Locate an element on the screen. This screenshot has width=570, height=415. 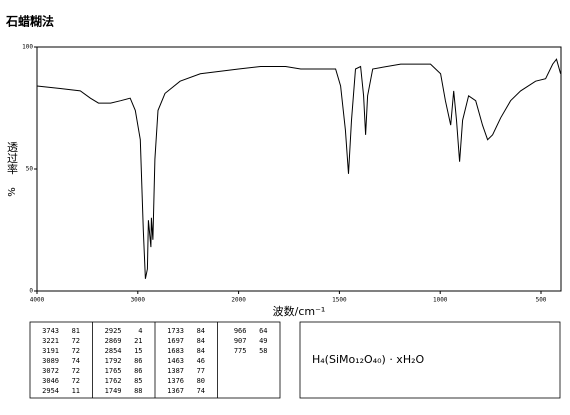
peak-wavenumber: 3743 is located at coordinates (50, 331).